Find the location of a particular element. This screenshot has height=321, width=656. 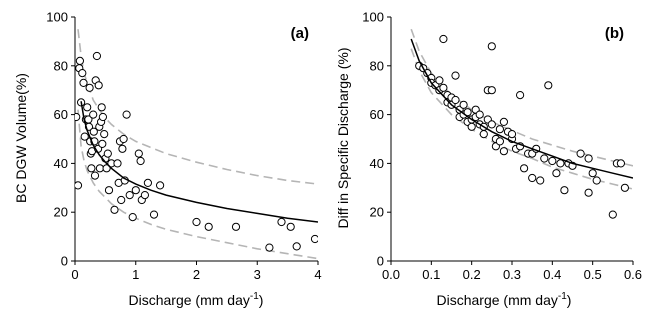

panel-b-tag: (b) is located at coordinates (614, 33).